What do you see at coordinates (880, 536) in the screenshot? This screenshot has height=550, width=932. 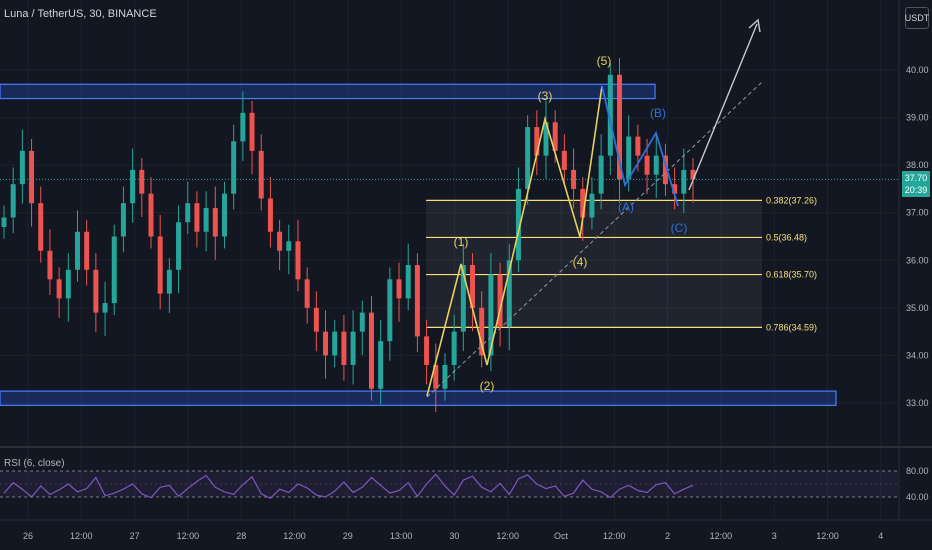 I see `x-tick-label: 4` at bounding box center [880, 536].